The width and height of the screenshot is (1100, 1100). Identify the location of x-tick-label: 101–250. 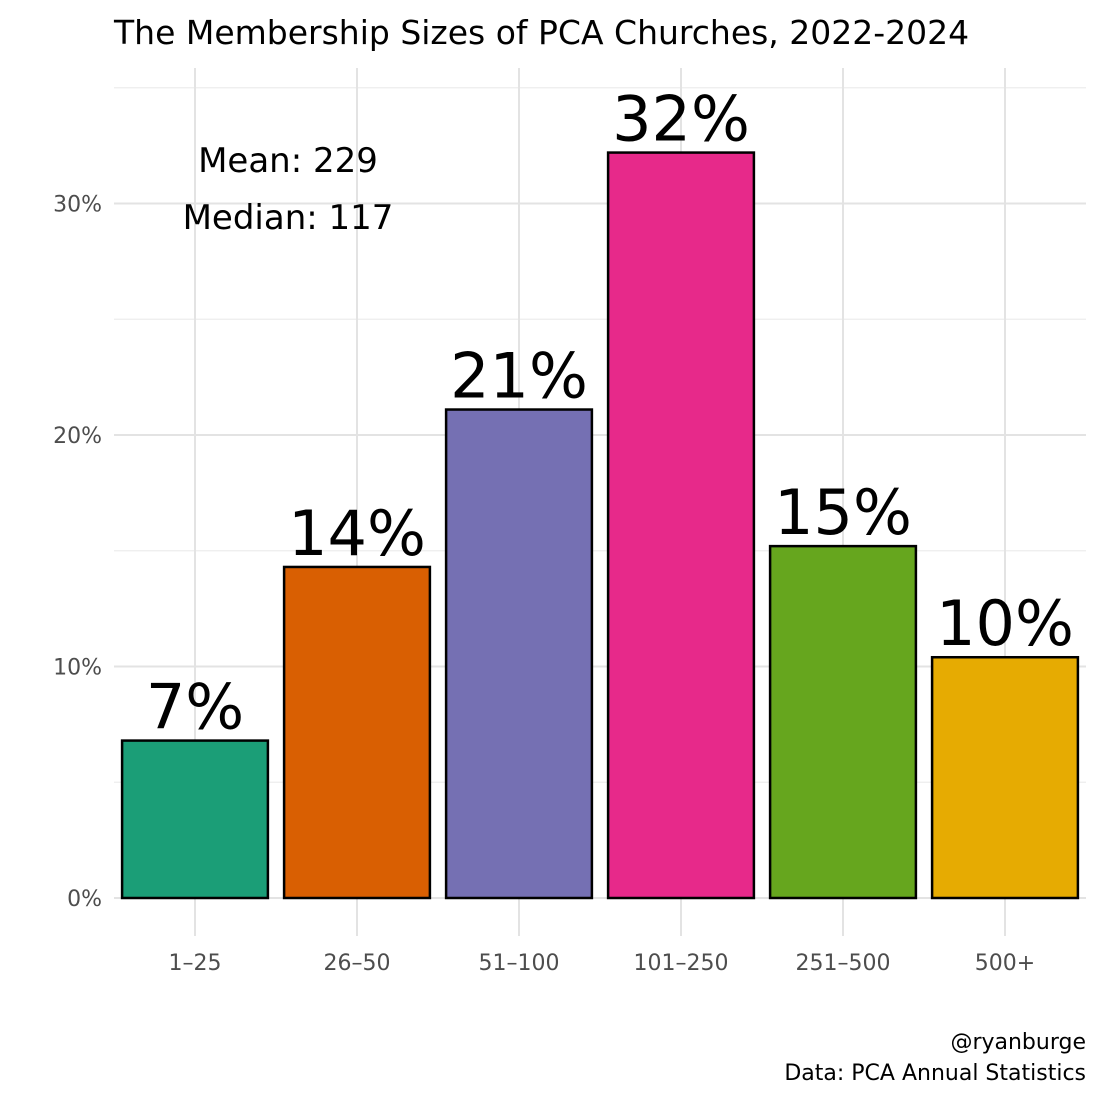
(681, 963).